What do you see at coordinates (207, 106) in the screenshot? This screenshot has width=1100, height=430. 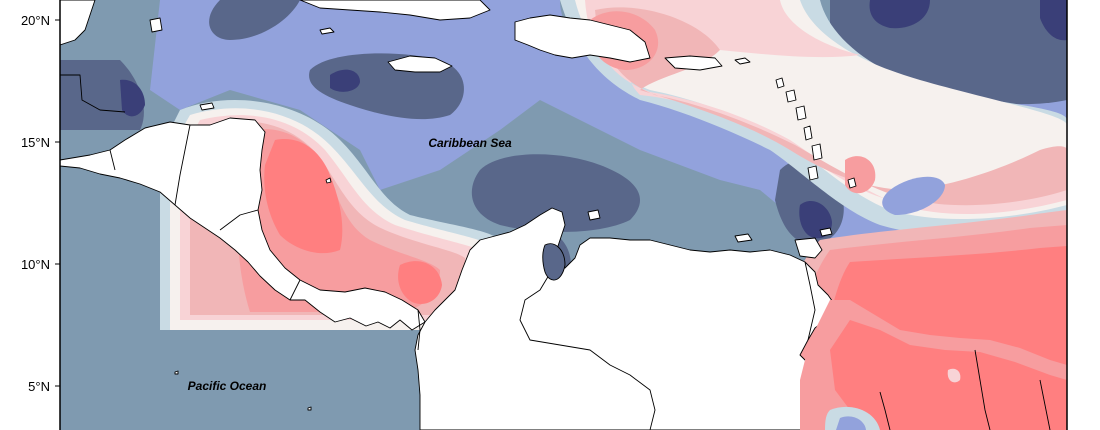 I see `island-bay-islands` at bounding box center [207, 106].